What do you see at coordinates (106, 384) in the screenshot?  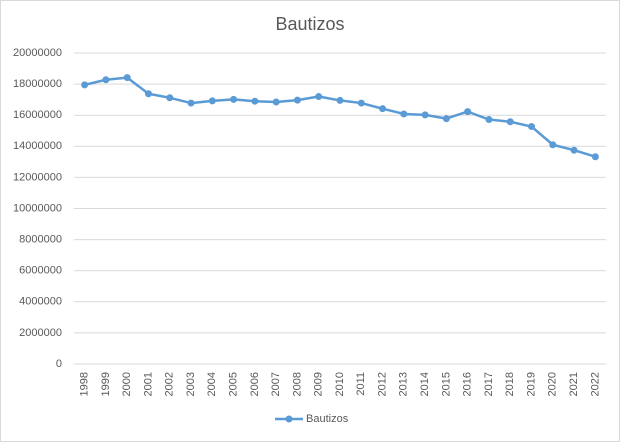 I see `x-tick-label: 1999` at bounding box center [106, 384].